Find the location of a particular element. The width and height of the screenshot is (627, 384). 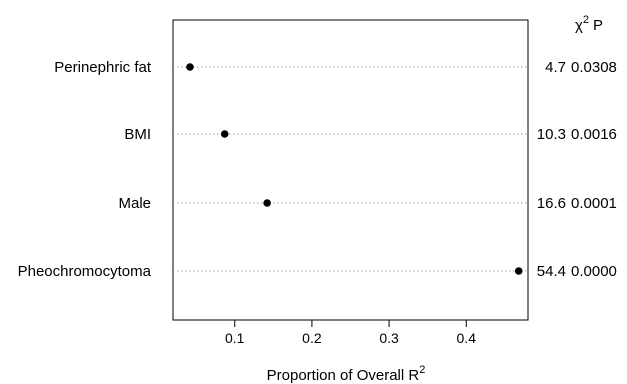

row-label: BMI is located at coordinates (137, 134).